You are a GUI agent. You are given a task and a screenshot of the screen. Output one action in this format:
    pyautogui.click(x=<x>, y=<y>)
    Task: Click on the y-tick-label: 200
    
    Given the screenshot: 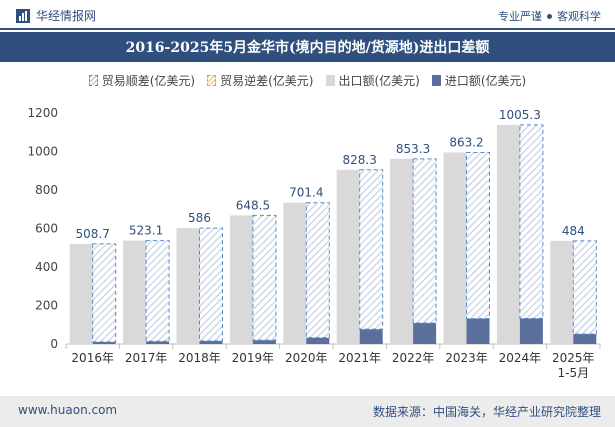 What is the action you would take?
    pyautogui.click(x=46, y=306)
    